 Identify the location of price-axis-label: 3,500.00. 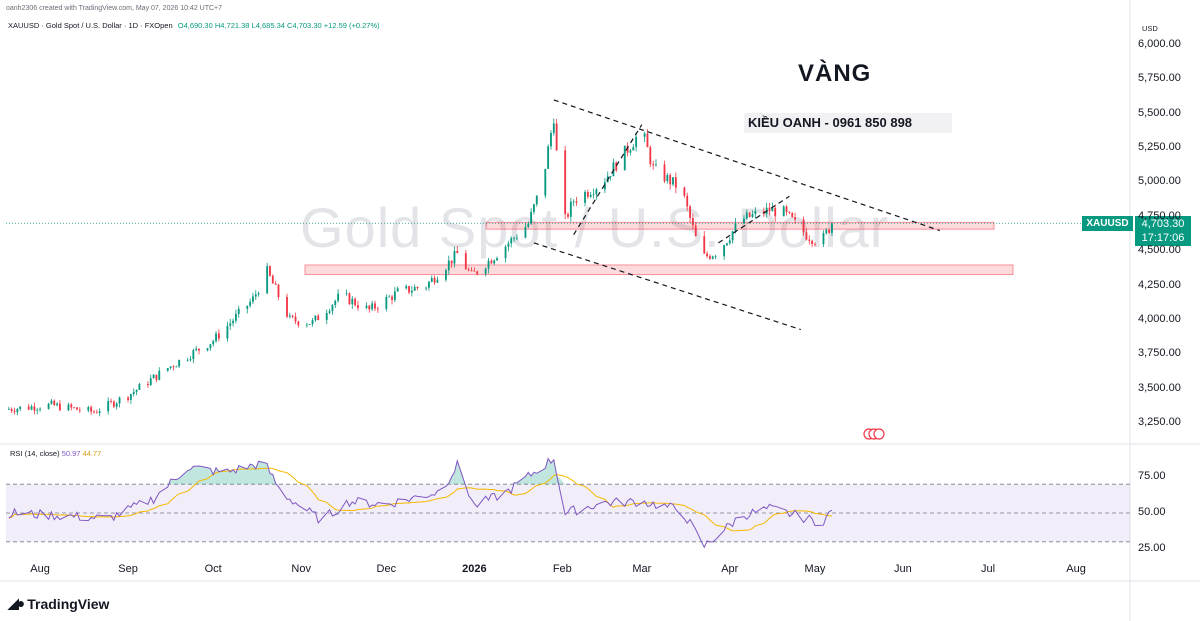
(1159, 387).